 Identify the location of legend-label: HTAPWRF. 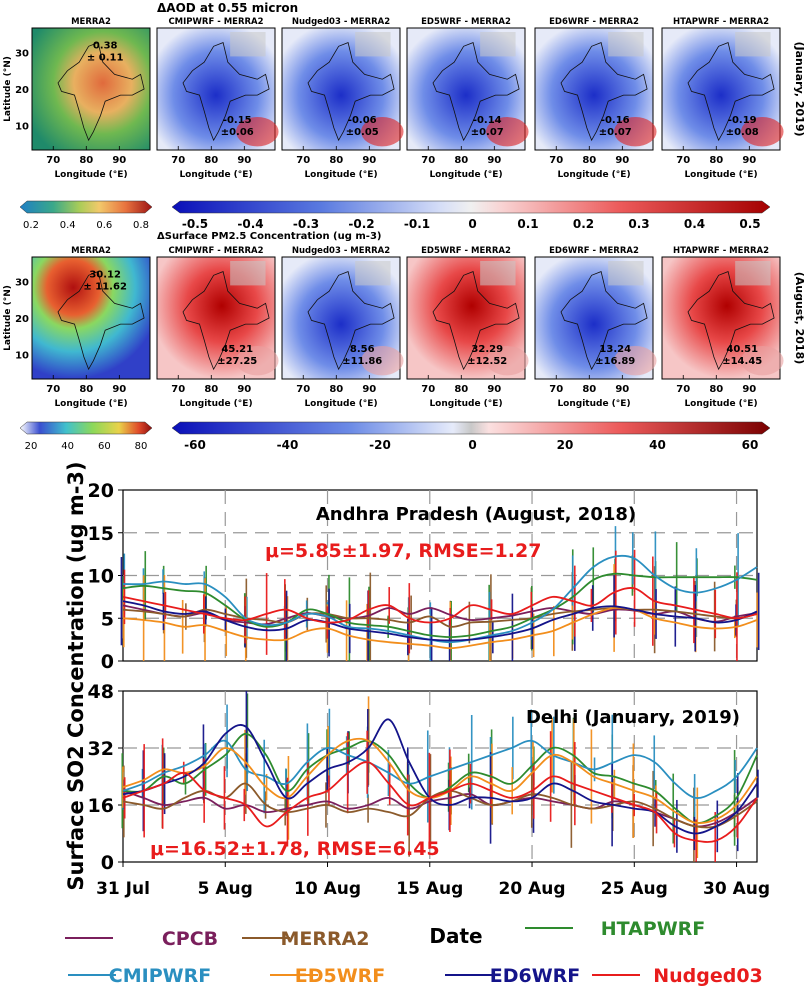
(653, 929).